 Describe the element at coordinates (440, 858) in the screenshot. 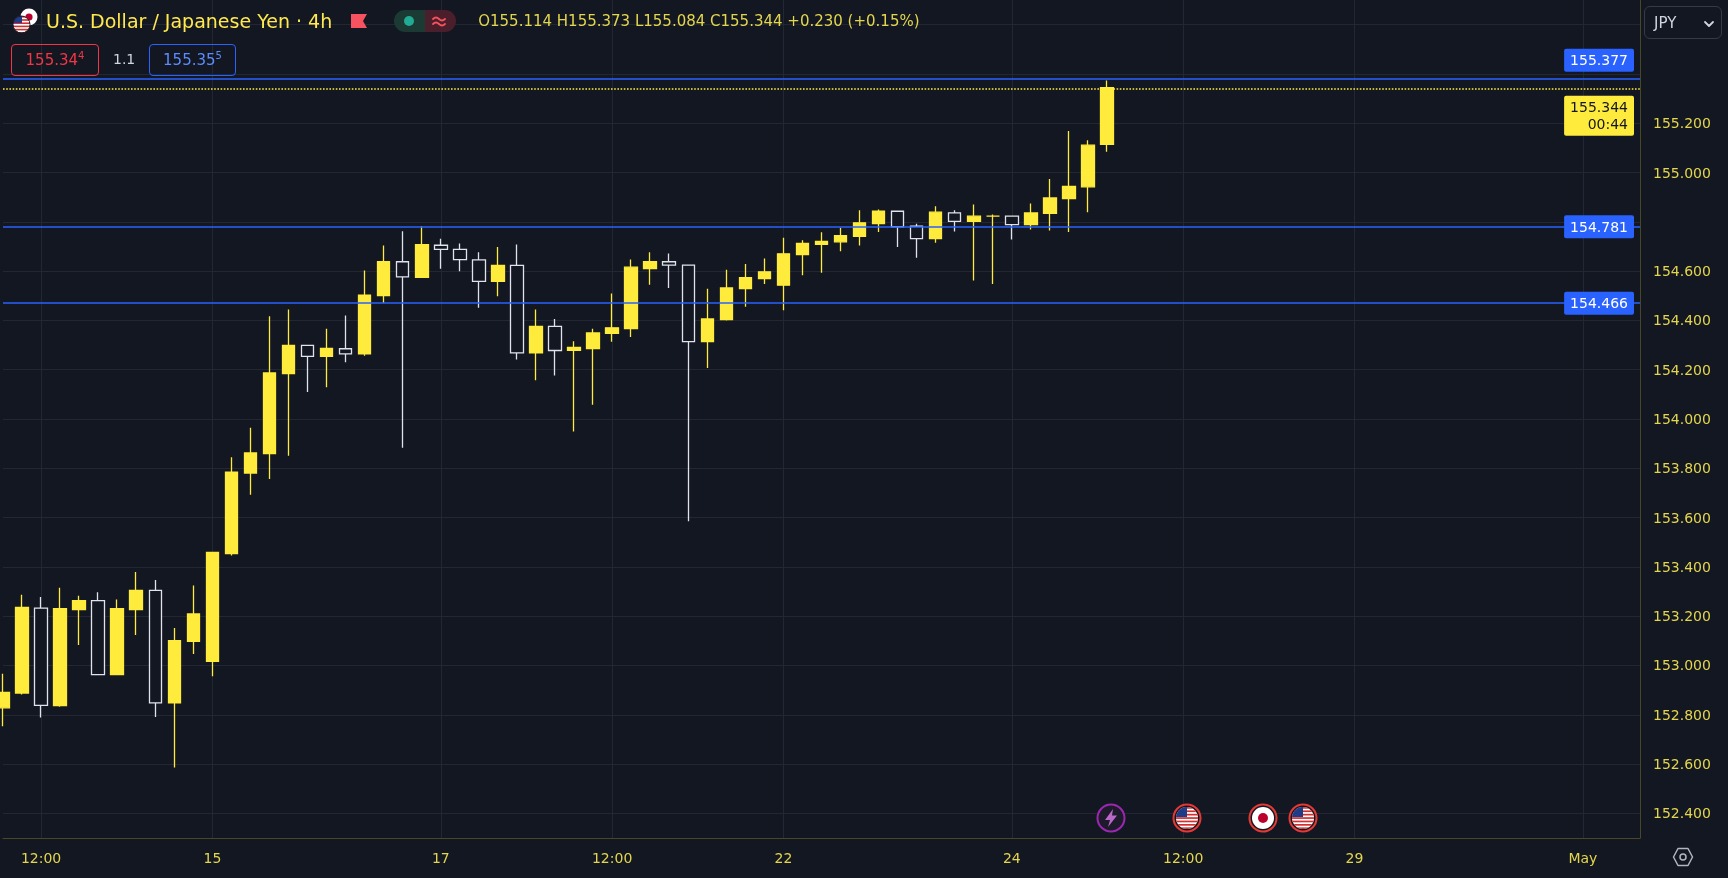

I see `x-tick-label: 17` at that location.